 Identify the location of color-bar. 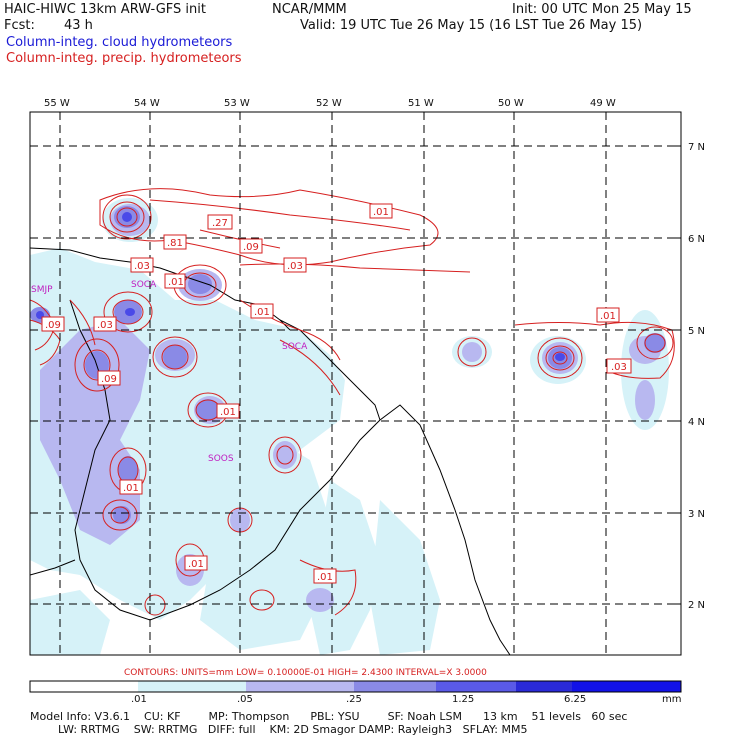
(355, 686).